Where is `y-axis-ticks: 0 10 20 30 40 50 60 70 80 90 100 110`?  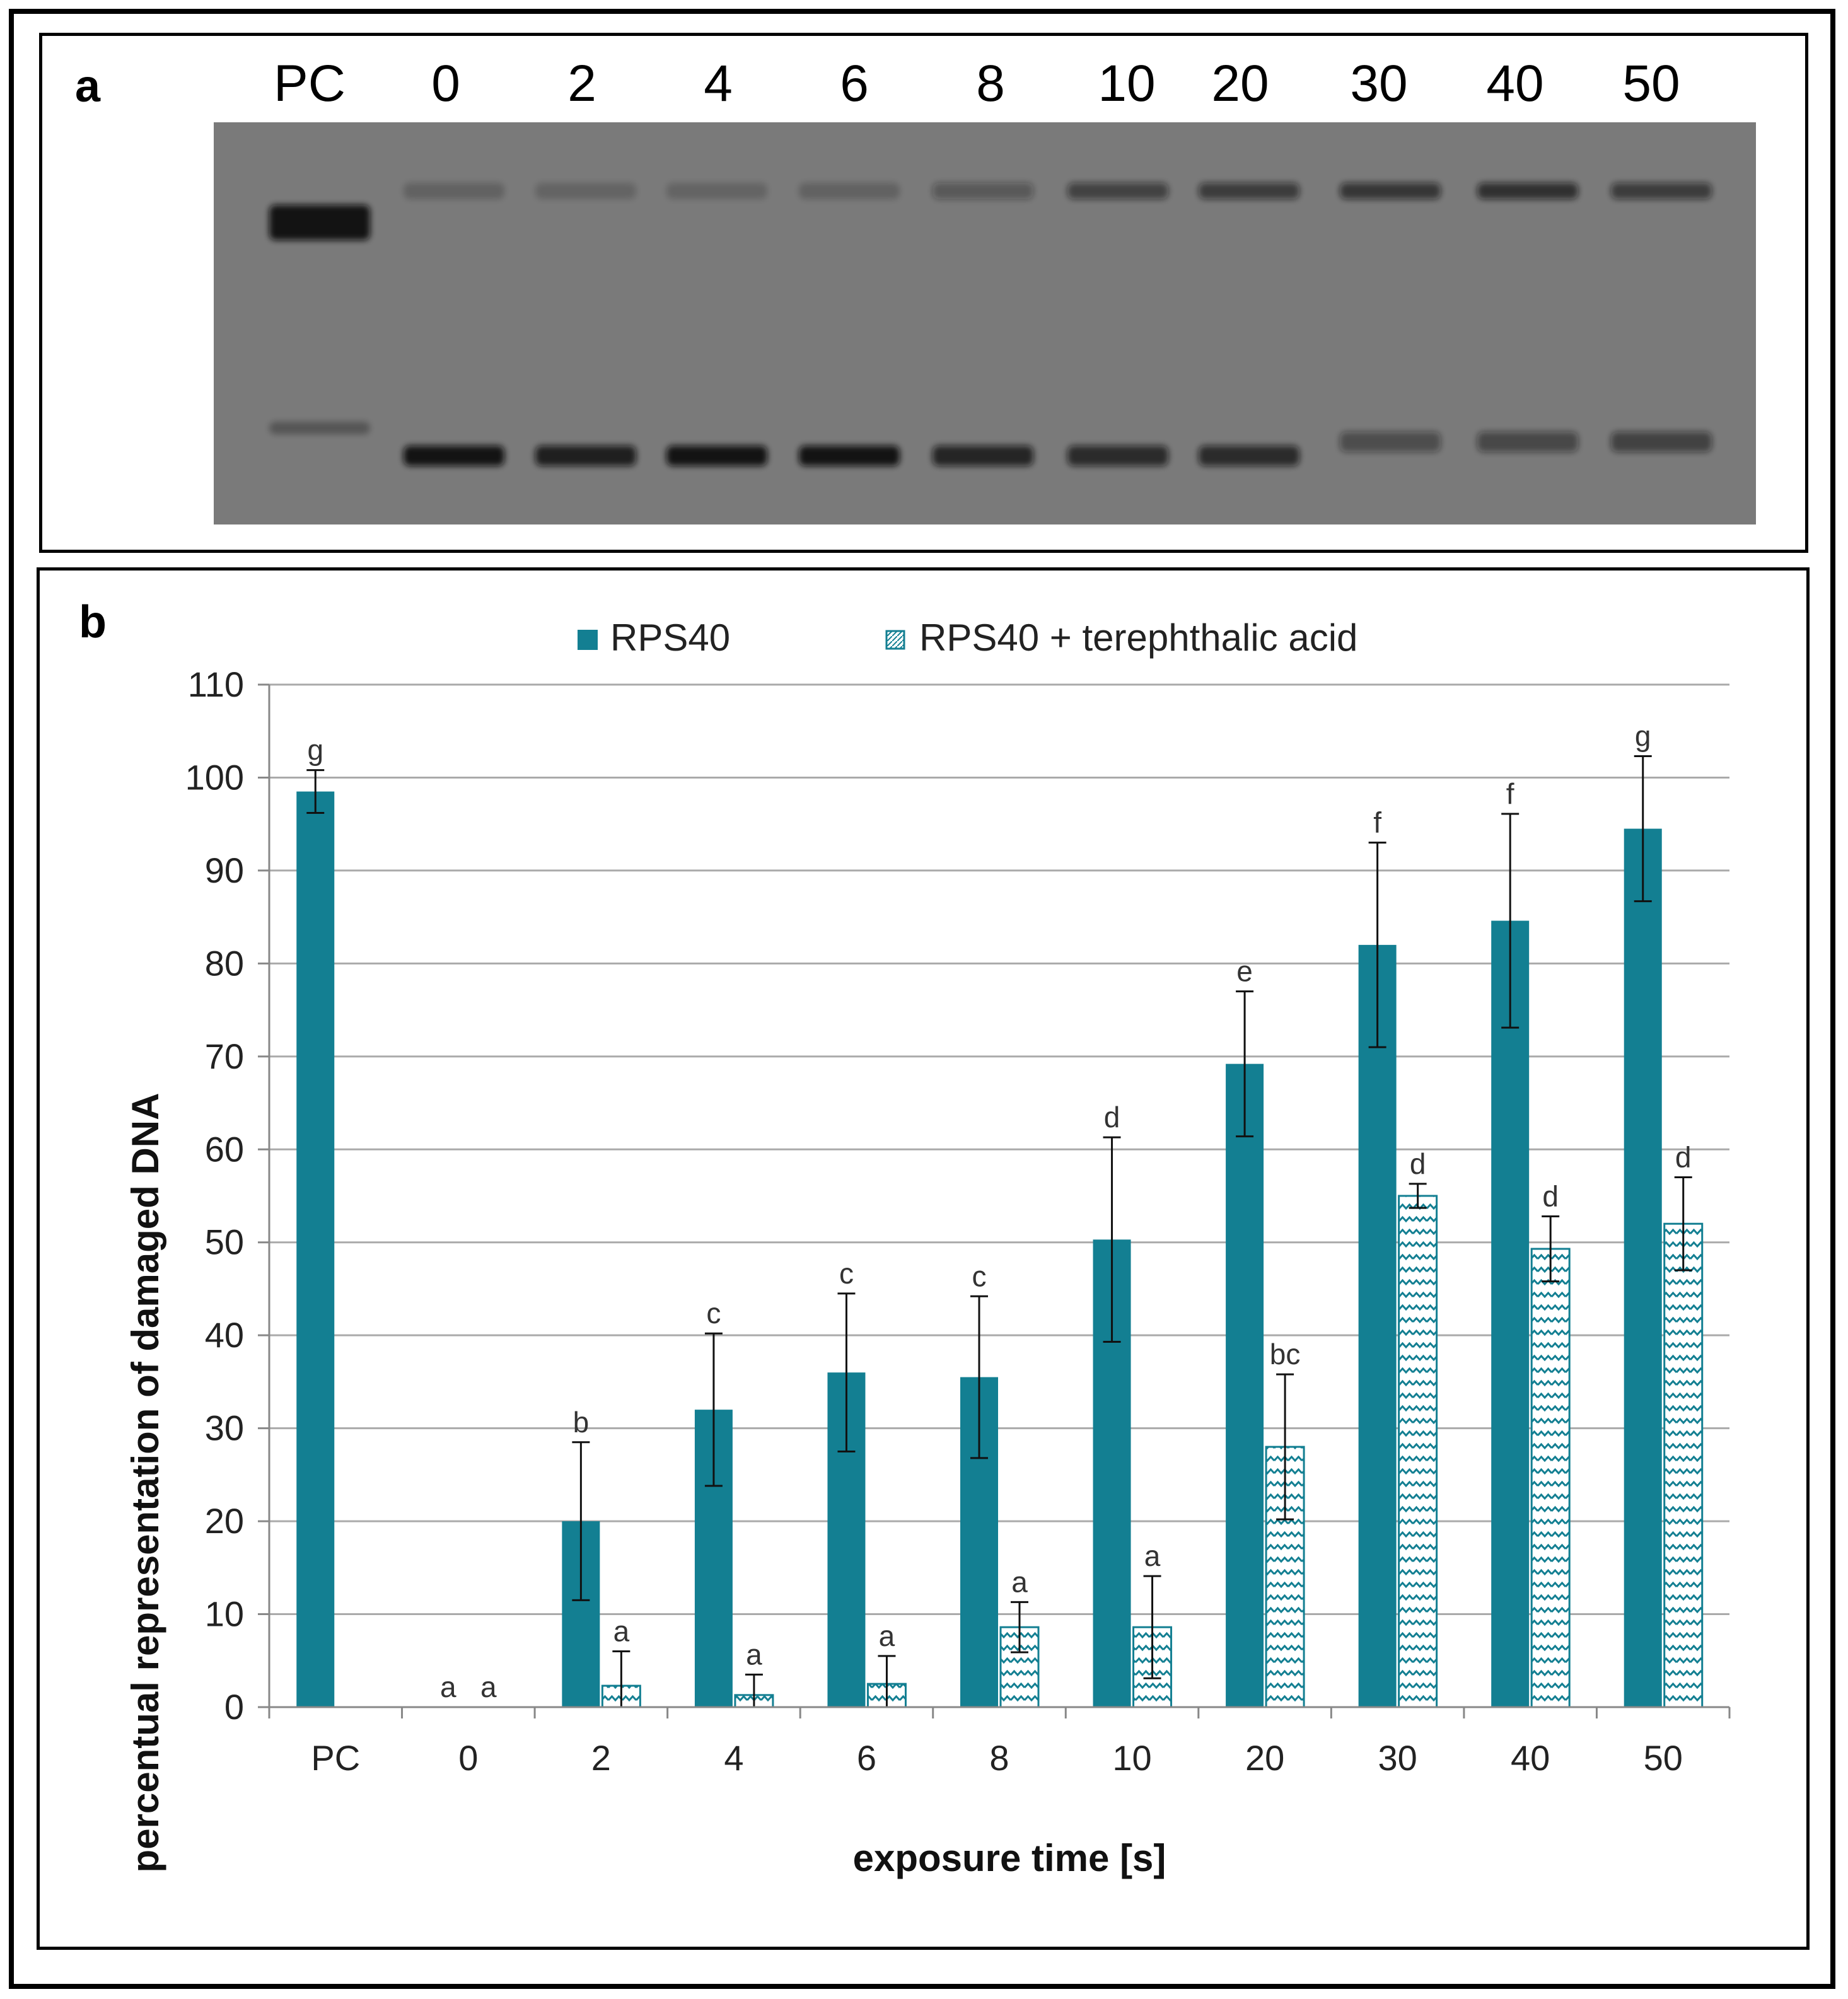 y-axis-ticks: 0 10 20 30 40 50 60 70 80 90 100 110 is located at coordinates (227, 1195).